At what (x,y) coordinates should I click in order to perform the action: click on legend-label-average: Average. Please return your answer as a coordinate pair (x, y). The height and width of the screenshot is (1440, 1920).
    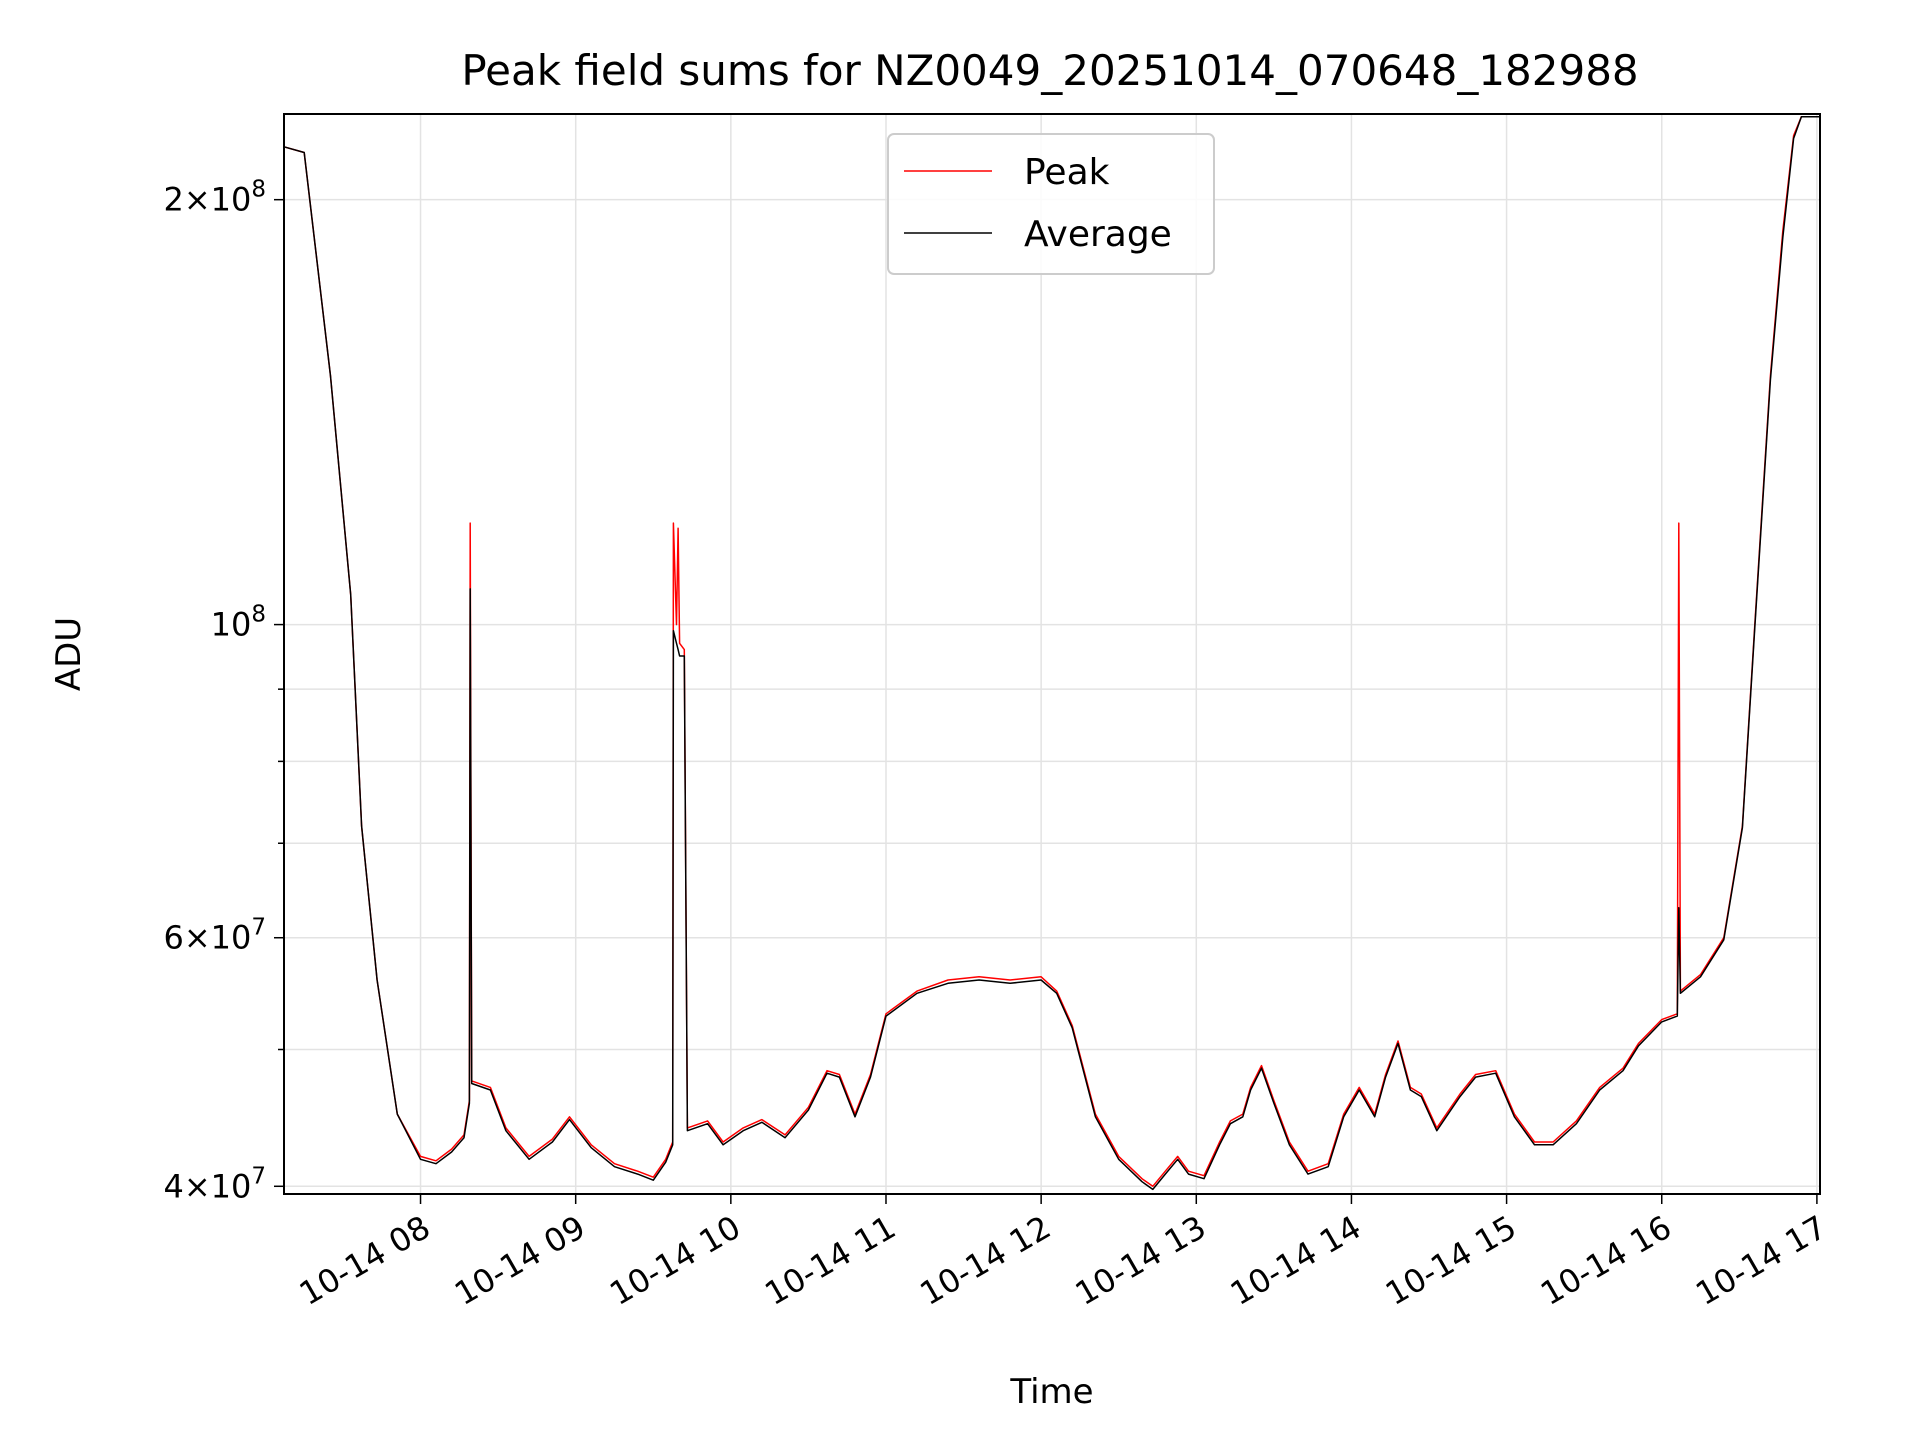
    Looking at the image, I should click on (1098, 234).